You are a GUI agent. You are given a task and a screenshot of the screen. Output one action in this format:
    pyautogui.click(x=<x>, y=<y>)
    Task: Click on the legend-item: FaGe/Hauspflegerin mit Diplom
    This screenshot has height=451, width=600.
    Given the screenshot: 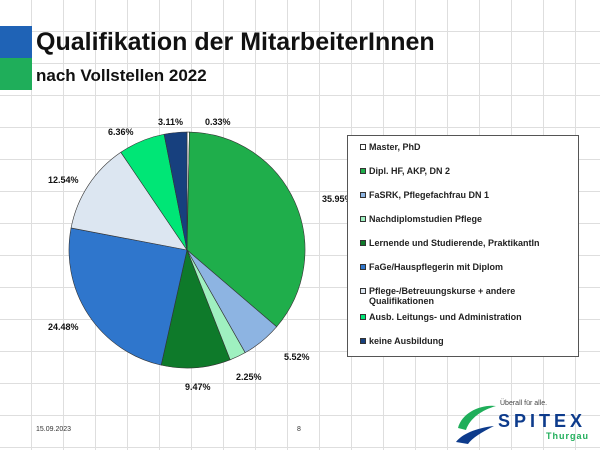 What is the action you would take?
    pyautogui.click(x=466, y=267)
    